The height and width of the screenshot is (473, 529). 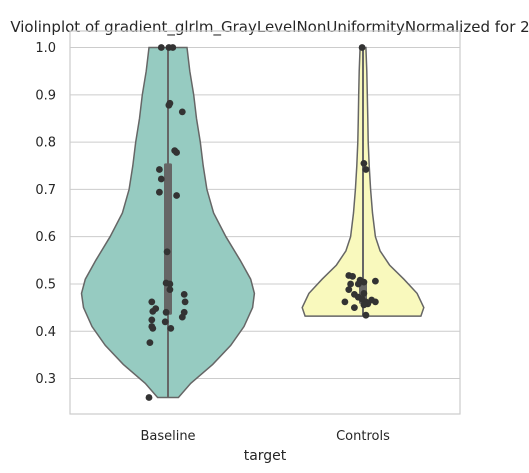 I want to click on y-tick-label: 0.3, so click(x=45, y=379).